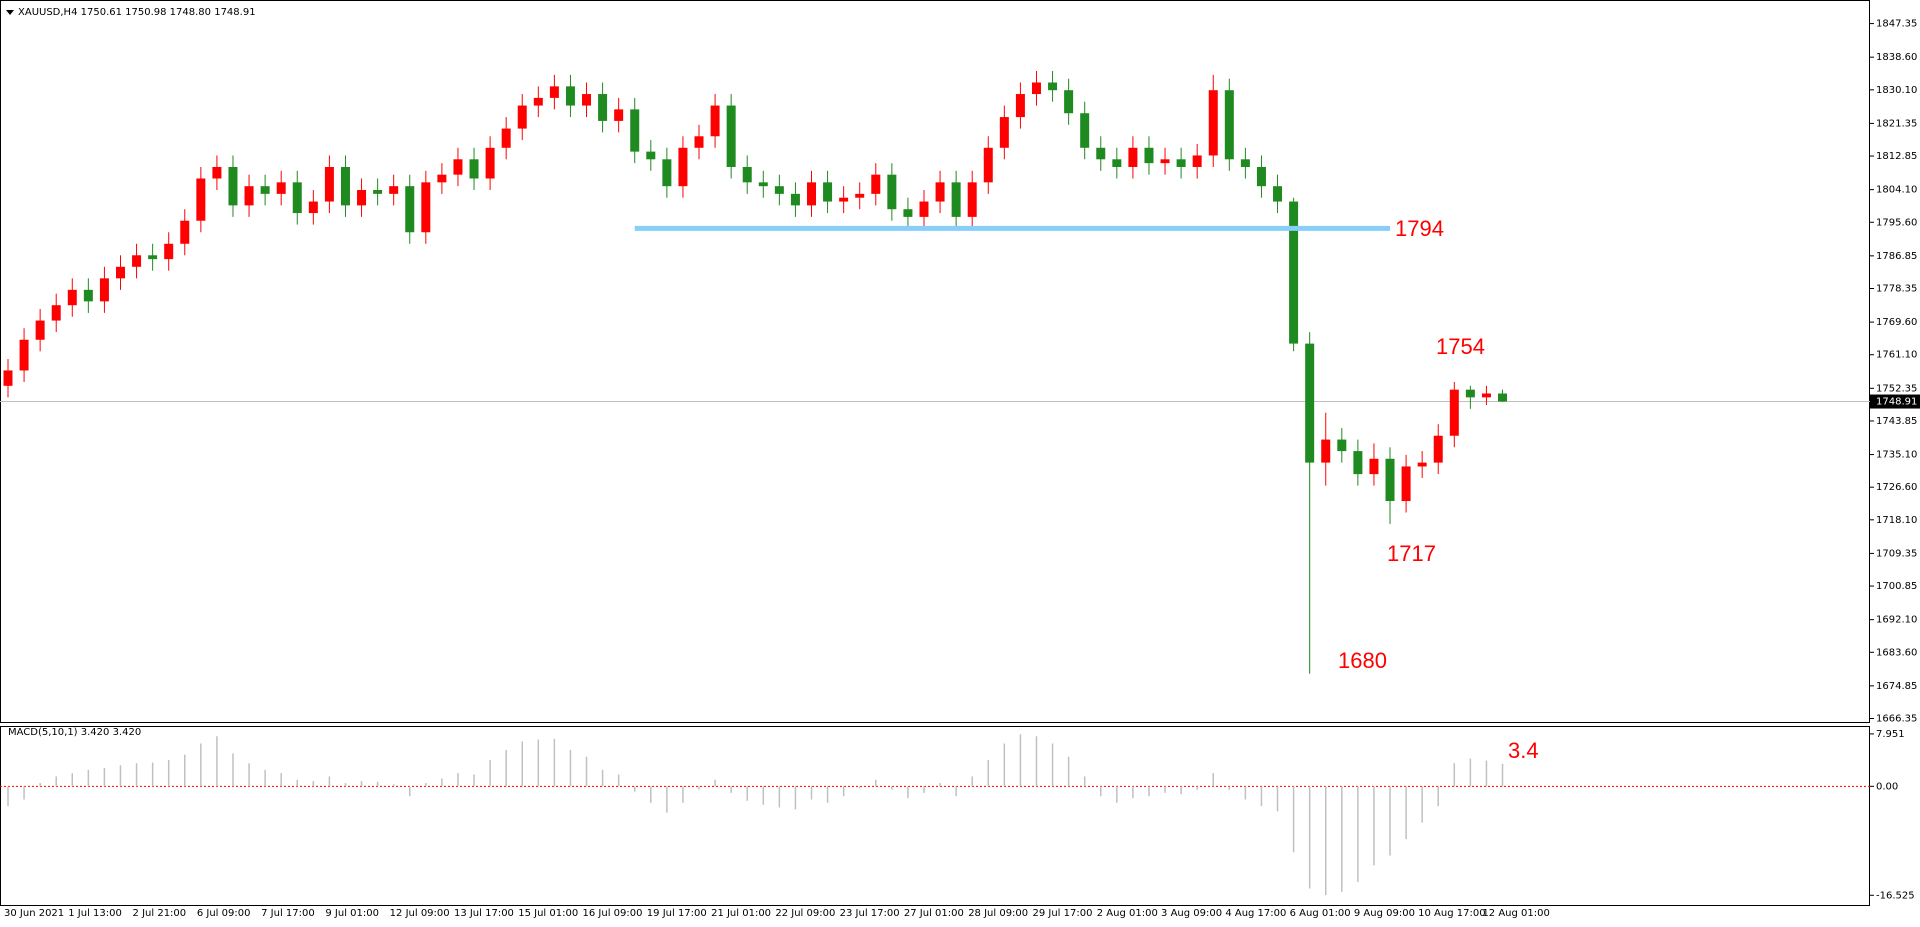 This screenshot has width=1920, height=927. I want to click on x-tick-label: 12 Jul 09:00, so click(420, 913).